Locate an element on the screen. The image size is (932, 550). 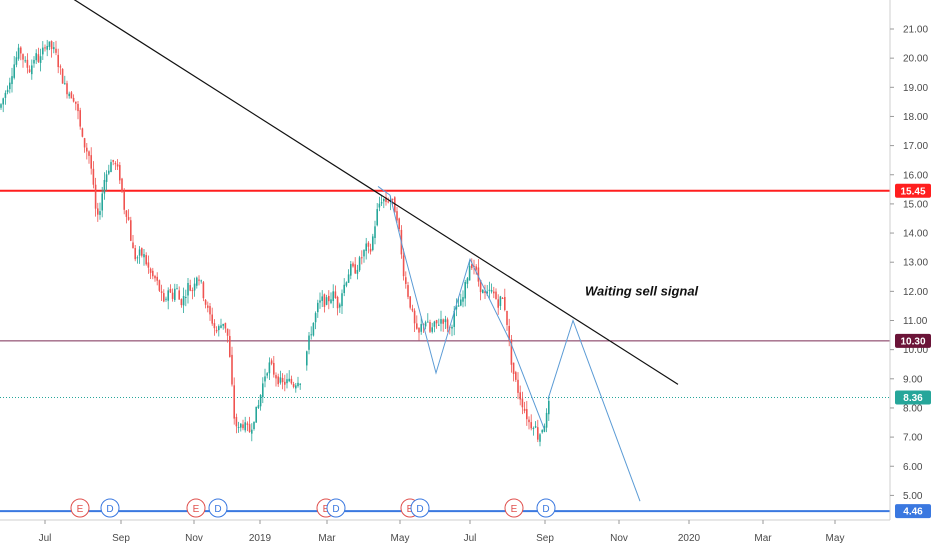
x-tick-label: Mar is located at coordinates (327, 538).